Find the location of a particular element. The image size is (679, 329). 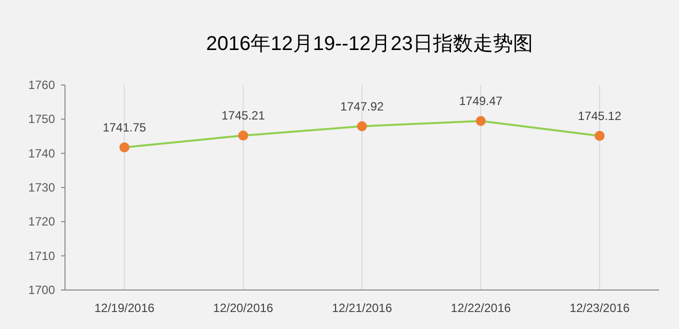

y-tick-label: 1760 is located at coordinates (42, 85).